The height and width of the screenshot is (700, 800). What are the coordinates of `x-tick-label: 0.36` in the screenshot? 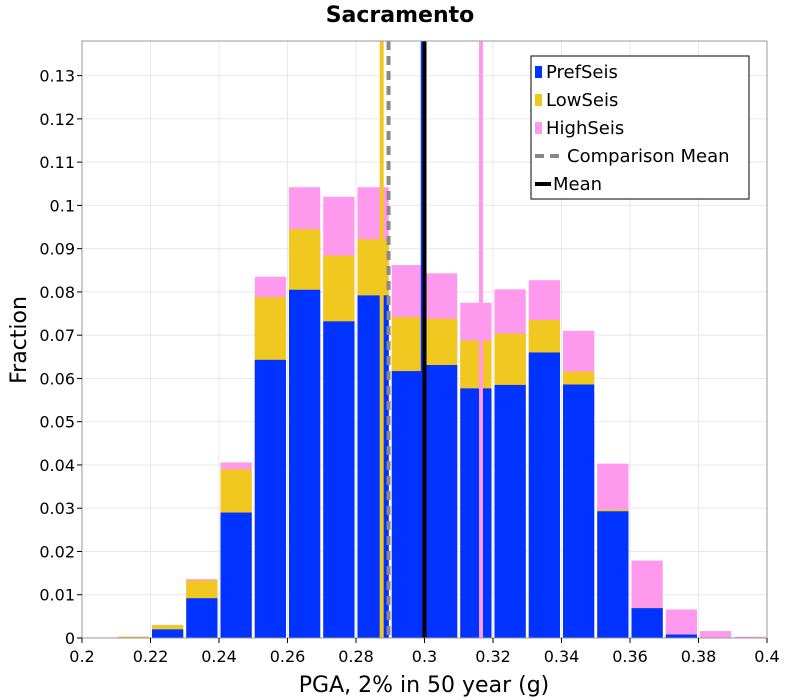 It's located at (630, 656).